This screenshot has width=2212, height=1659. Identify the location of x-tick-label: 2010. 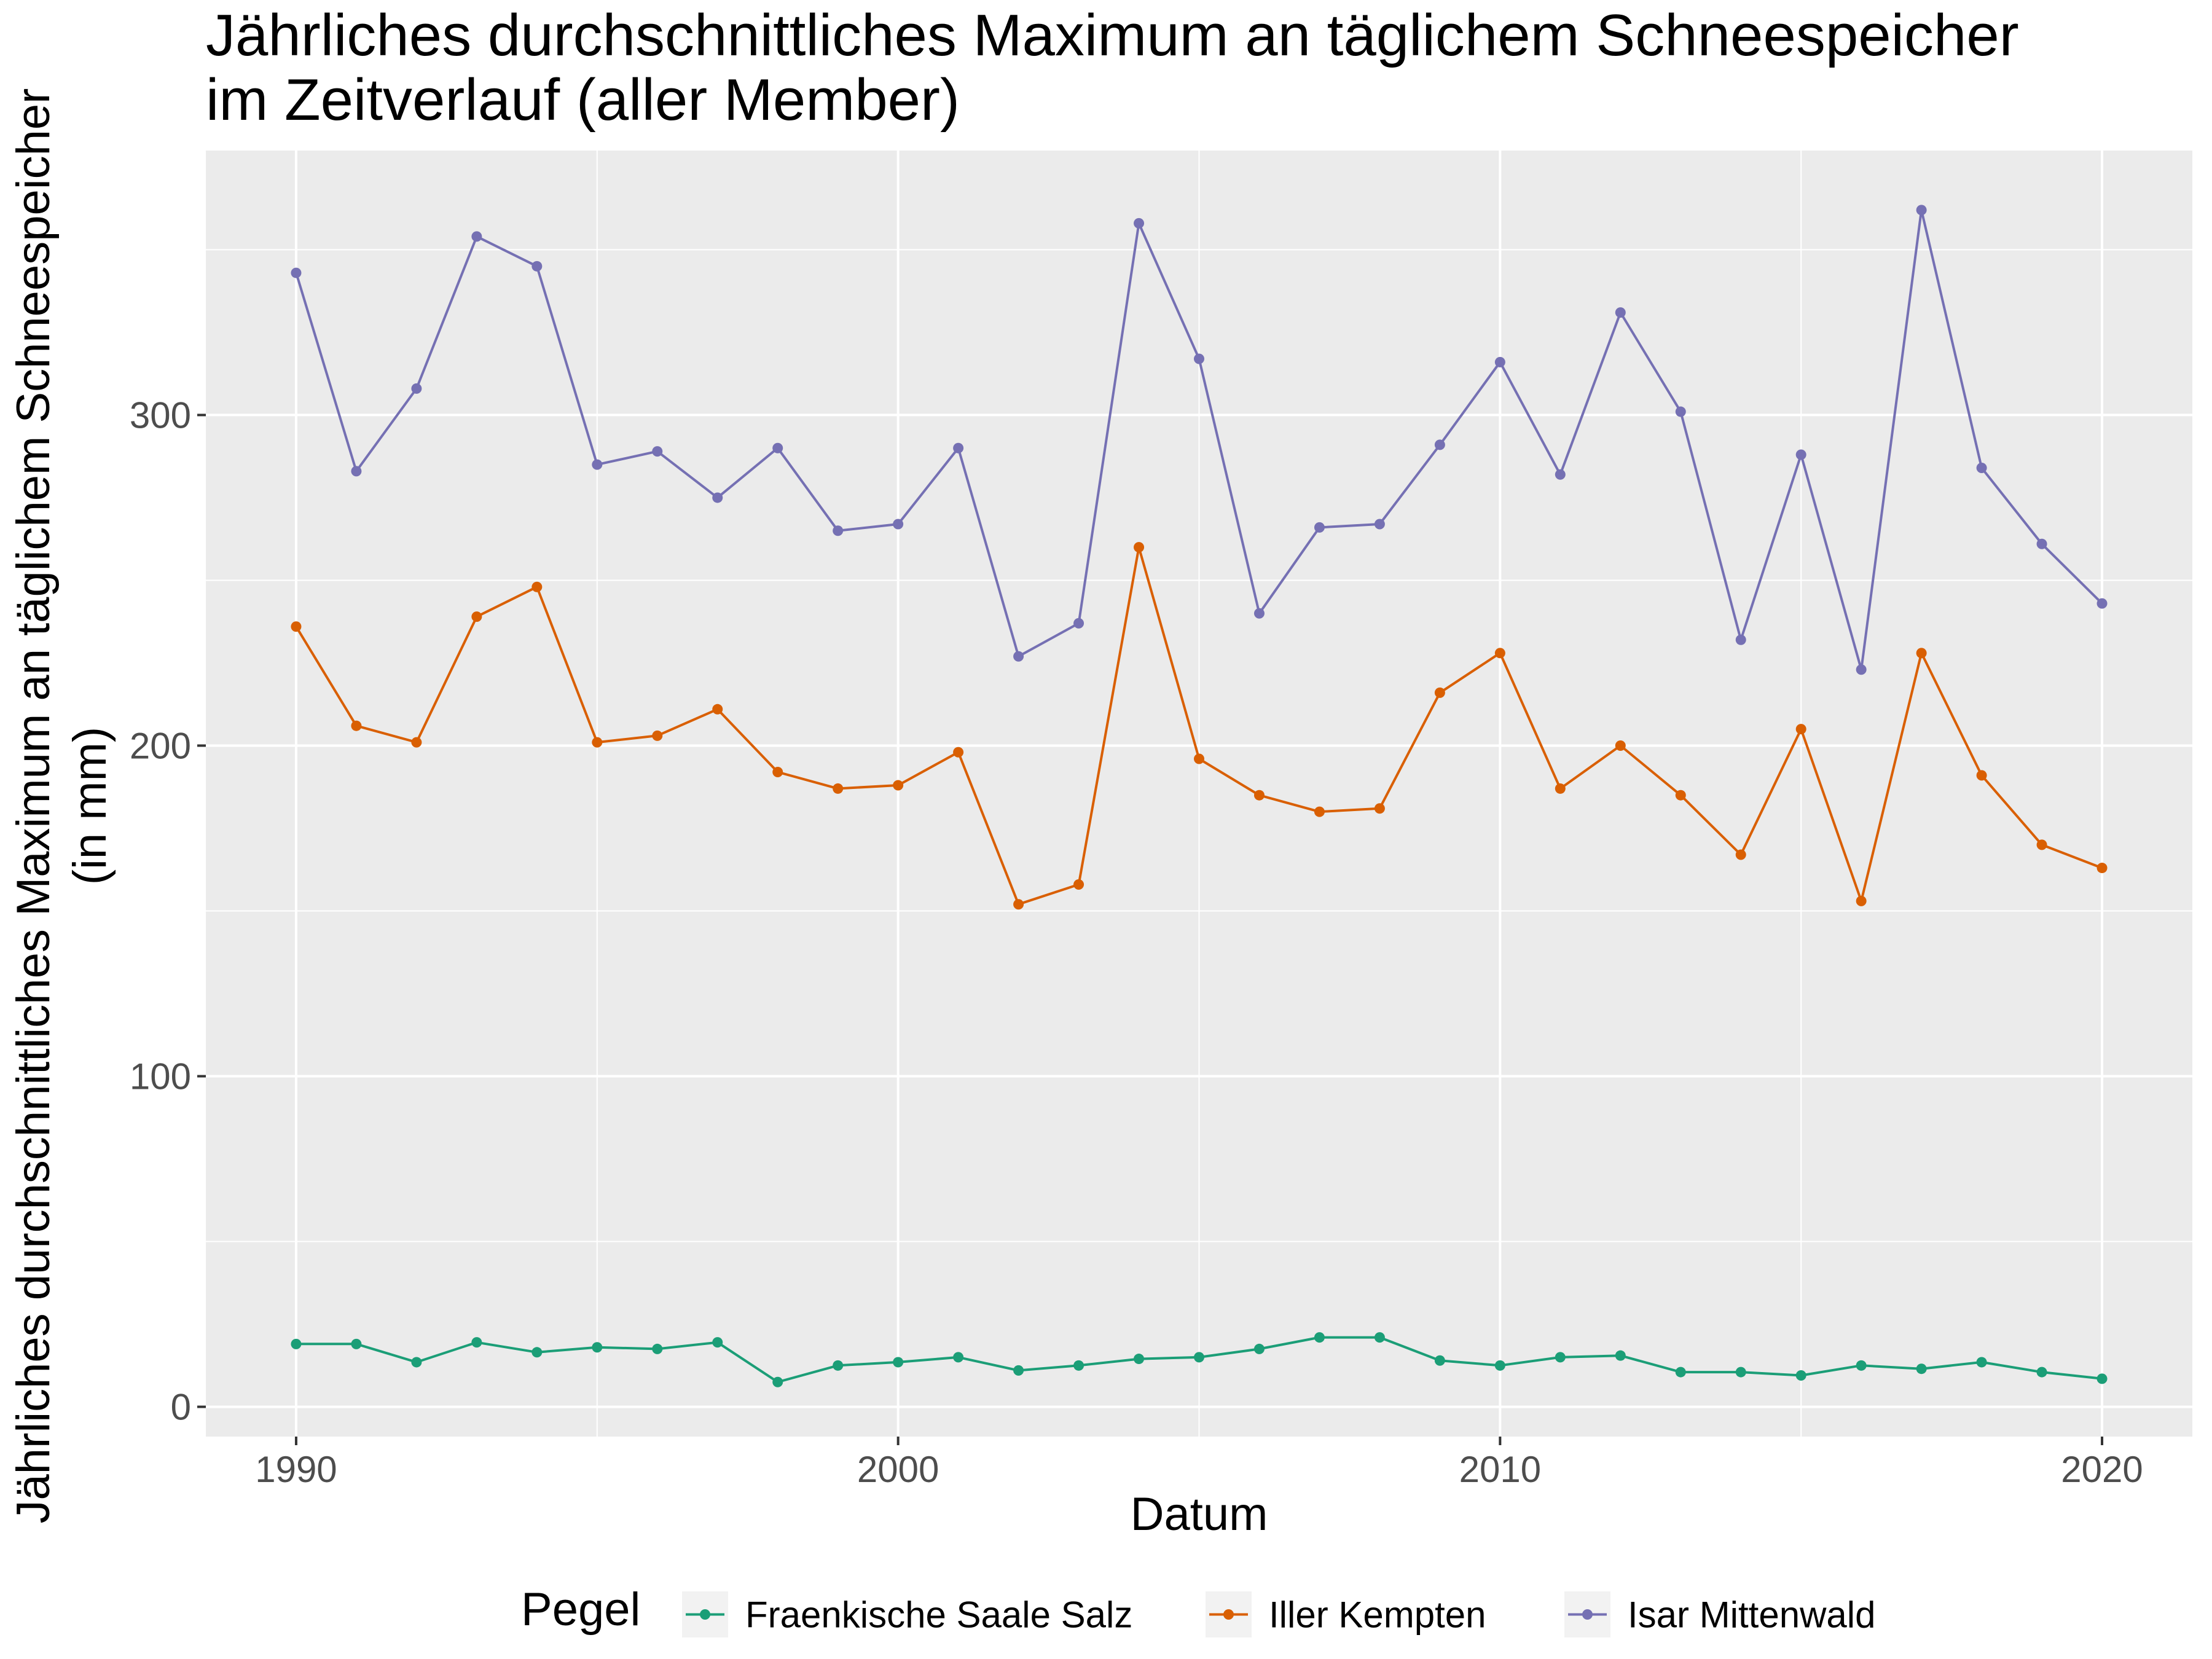
(1500, 1469).